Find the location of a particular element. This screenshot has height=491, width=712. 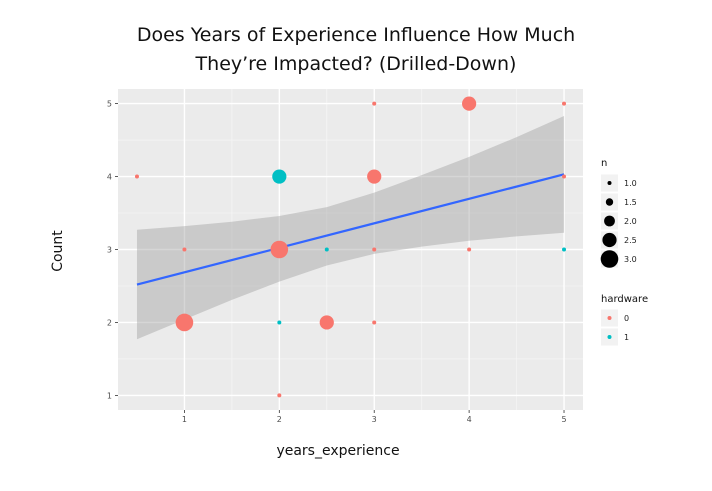

y-axis-ticks: 1 2 3 4 5 is located at coordinates (112, 250).